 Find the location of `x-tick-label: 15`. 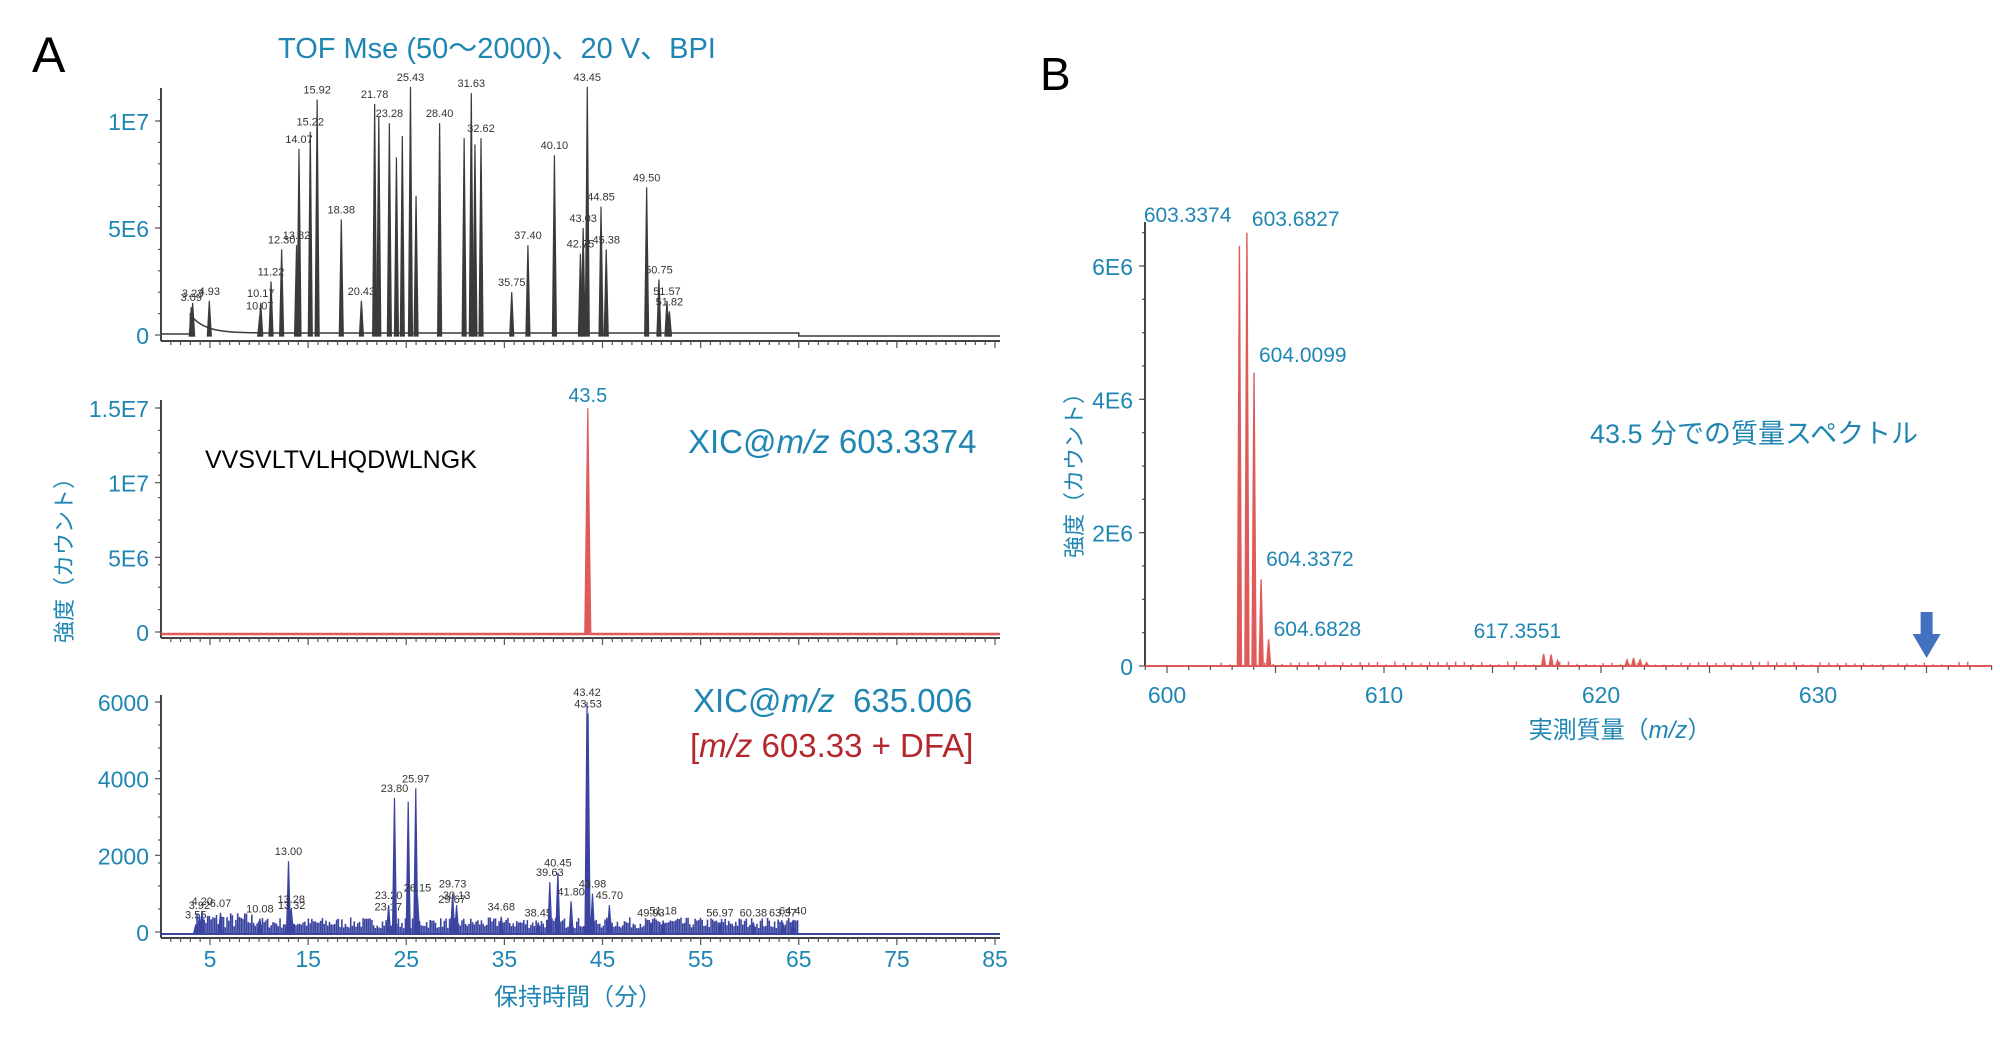

x-tick-label: 15 is located at coordinates (308, 959).